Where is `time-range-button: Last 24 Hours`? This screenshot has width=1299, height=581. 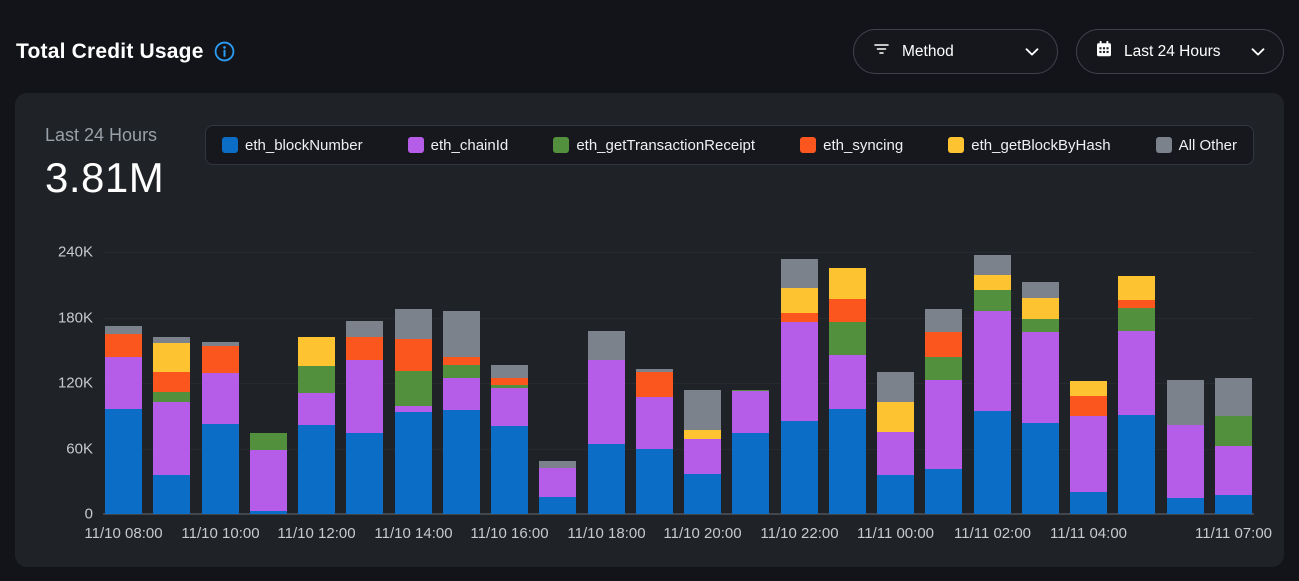
time-range-button: Last 24 Hours is located at coordinates (1180, 51).